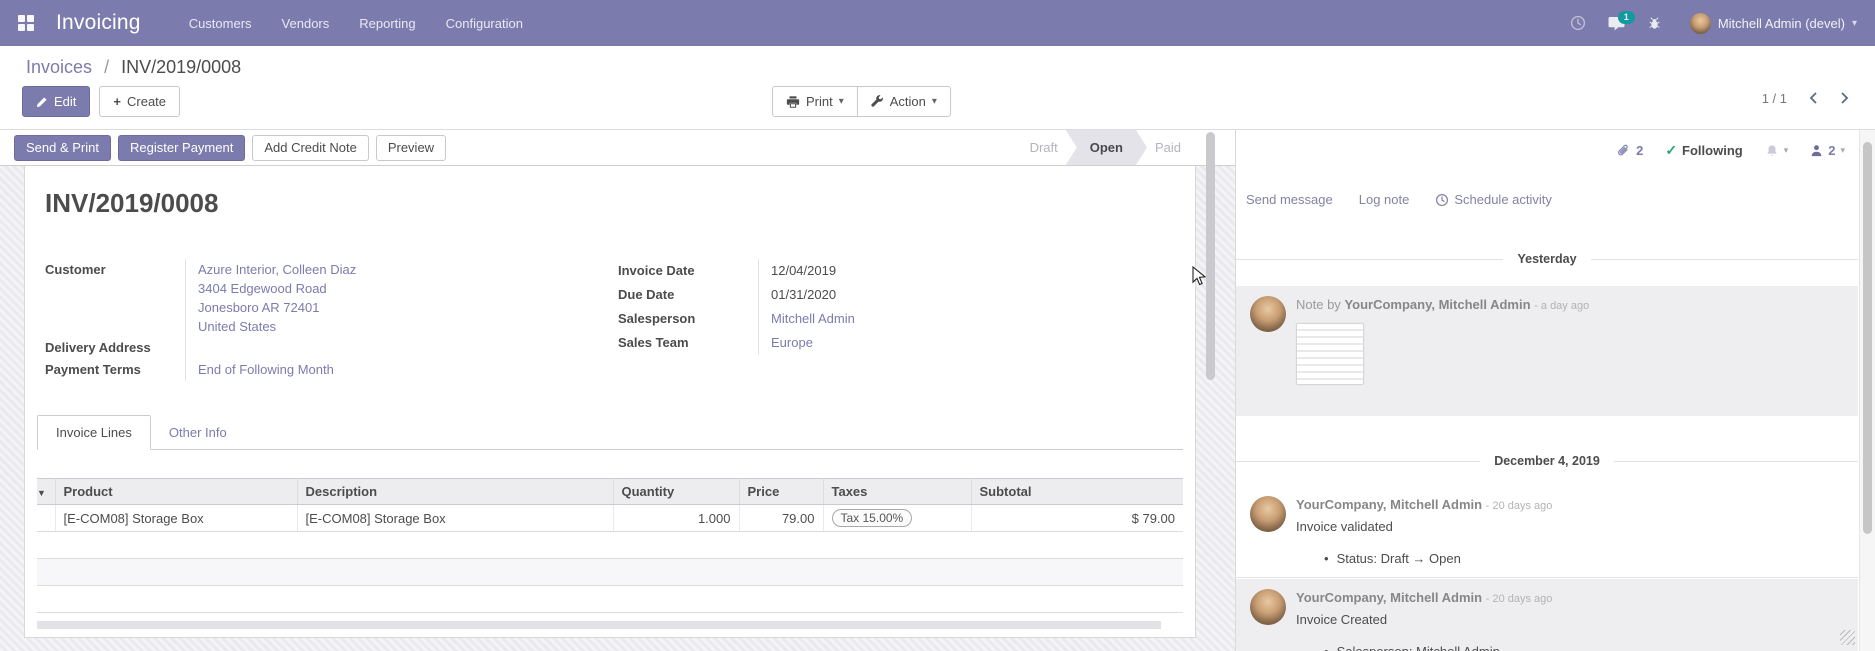  What do you see at coordinates (1318, 304) in the screenshot?
I see `message-prefix: Note by` at bounding box center [1318, 304].